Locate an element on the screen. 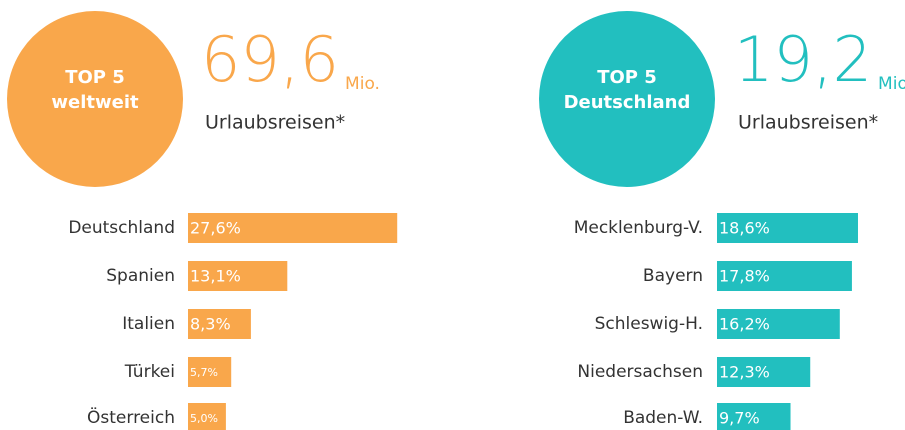  category-label: Türkei is located at coordinates (149, 372).